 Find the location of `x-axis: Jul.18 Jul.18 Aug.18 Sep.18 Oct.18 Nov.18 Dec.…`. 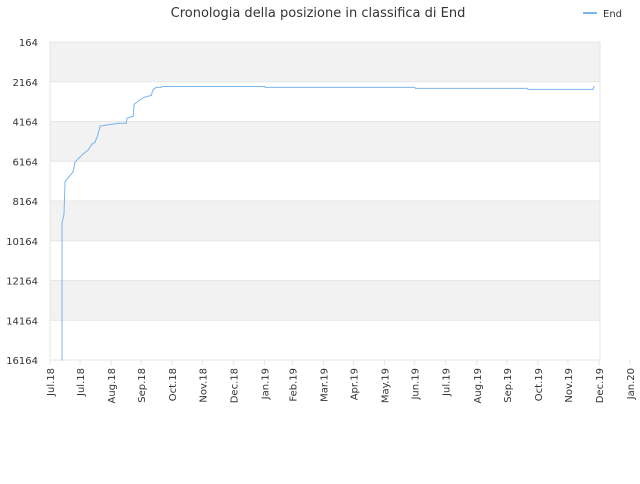

x-axis: Jul.18 Jul.18 Aug.18 Sep.18 Oct.18 Nov.18 Dec.… is located at coordinates (341, 381).